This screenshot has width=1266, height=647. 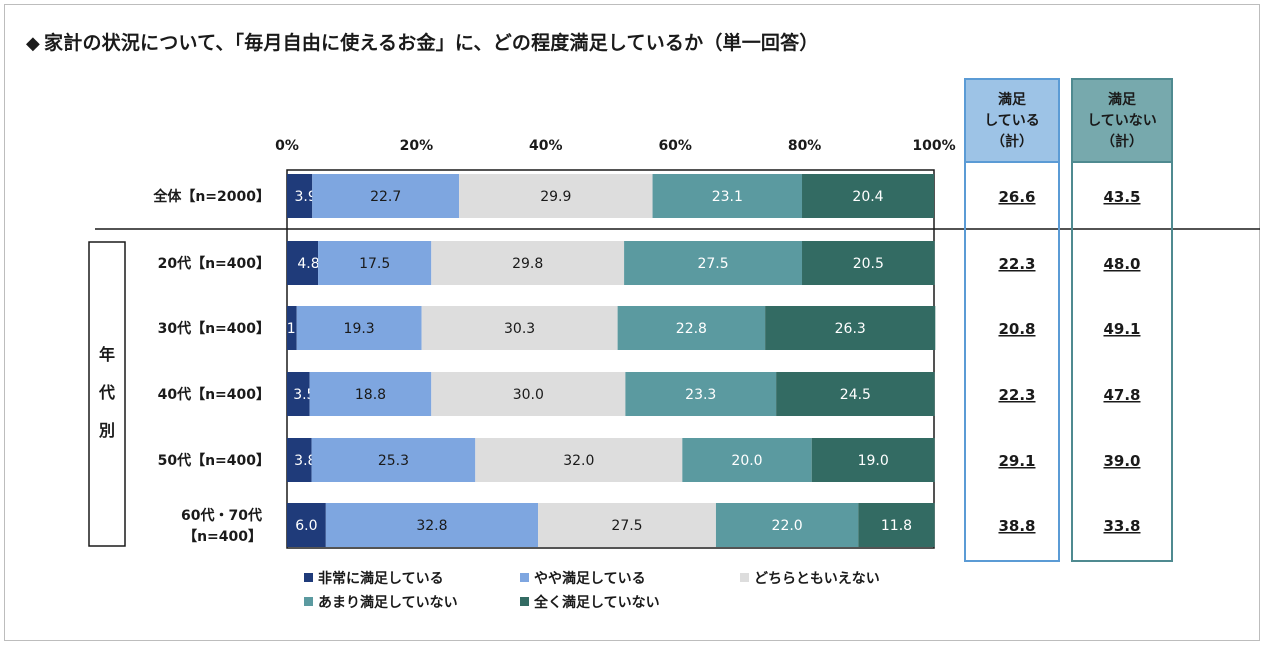 I want to click on diamond-marker-icon: ◆, so click(x=33, y=43).